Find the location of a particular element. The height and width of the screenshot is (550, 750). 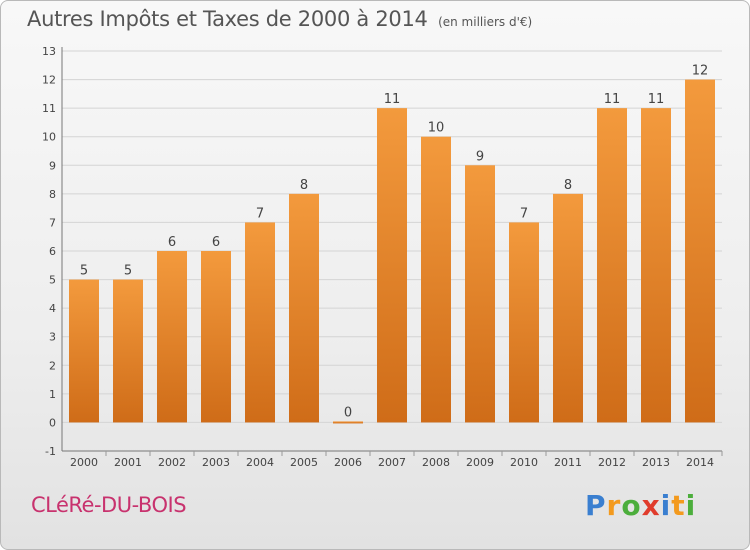

y-tick-label: 8 is located at coordinates (52, 194).